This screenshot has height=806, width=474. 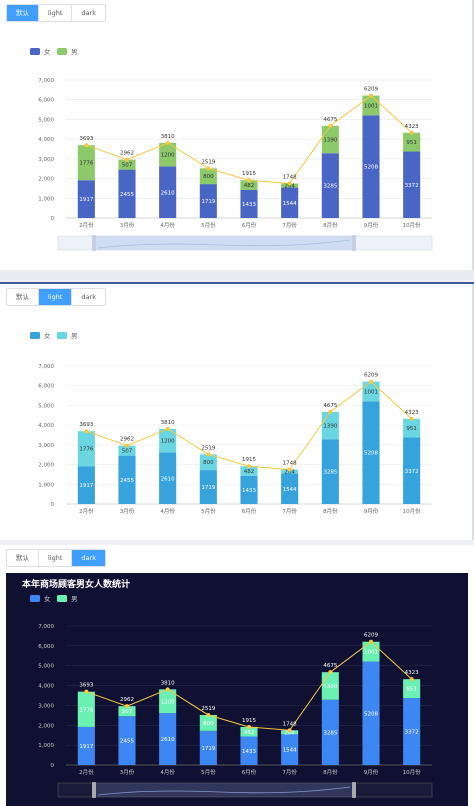 I want to click on total-label: 2962, so click(x=127, y=700).